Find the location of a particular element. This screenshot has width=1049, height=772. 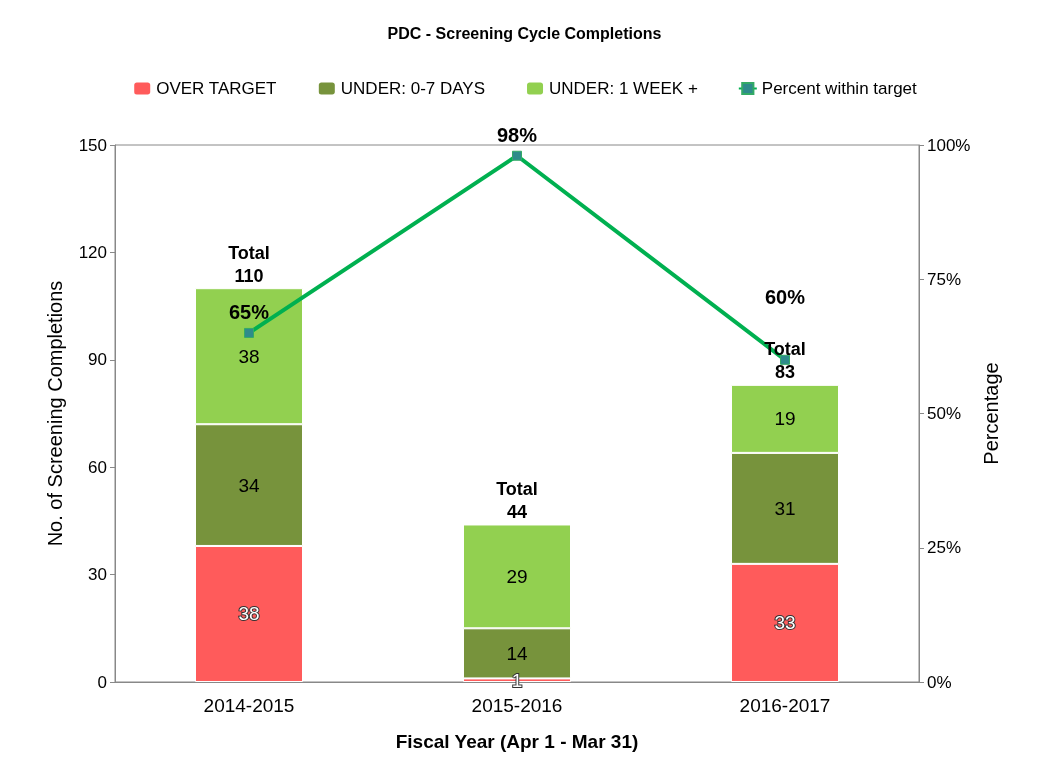

x-tick-label: 2014-2015 is located at coordinates (249, 705).